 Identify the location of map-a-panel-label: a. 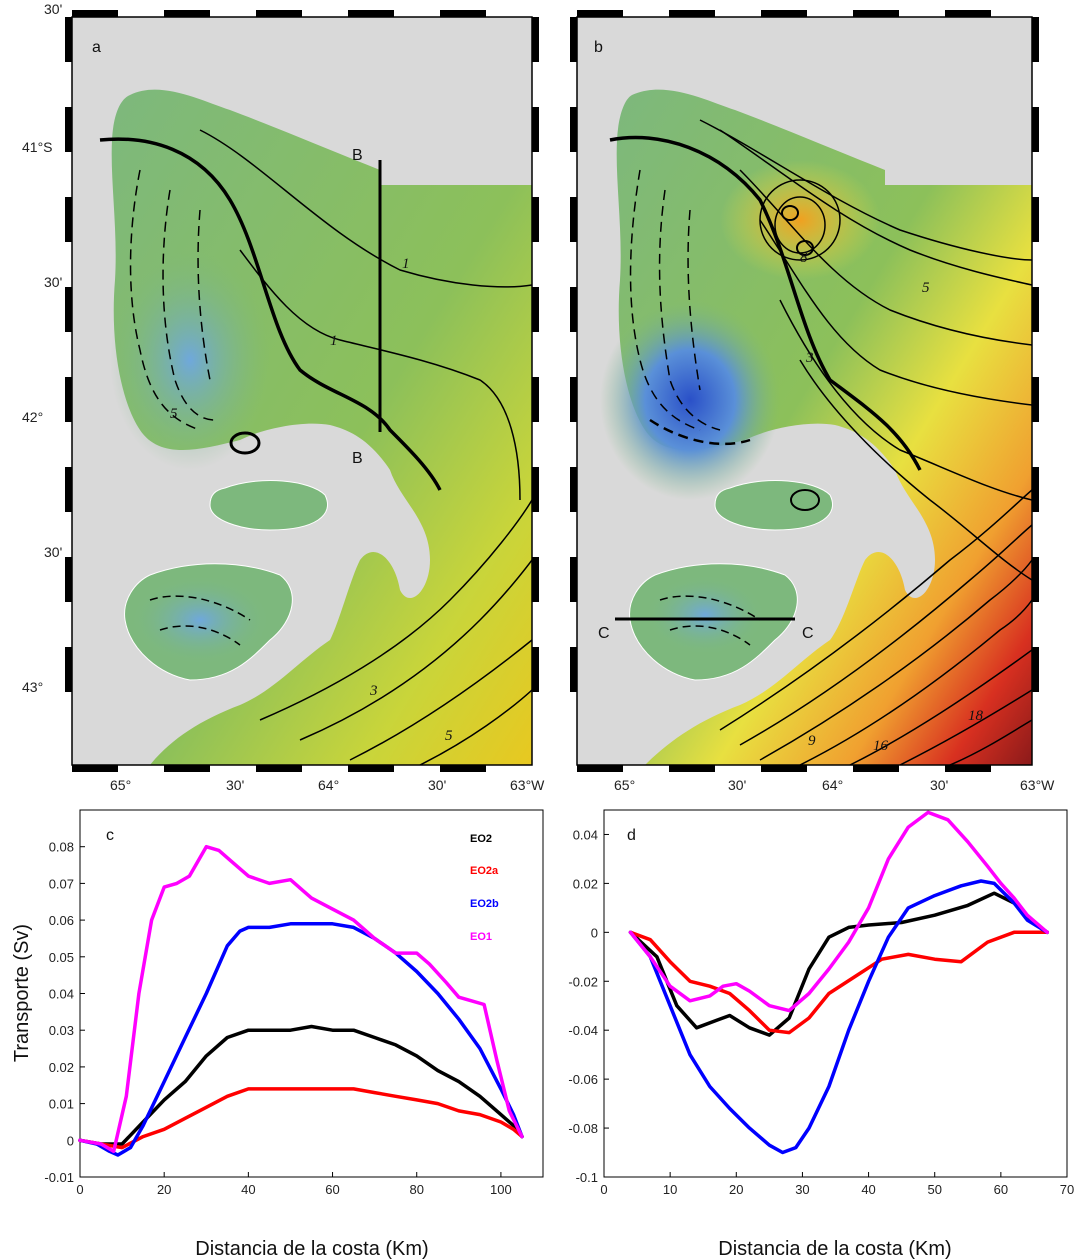
(96, 47).